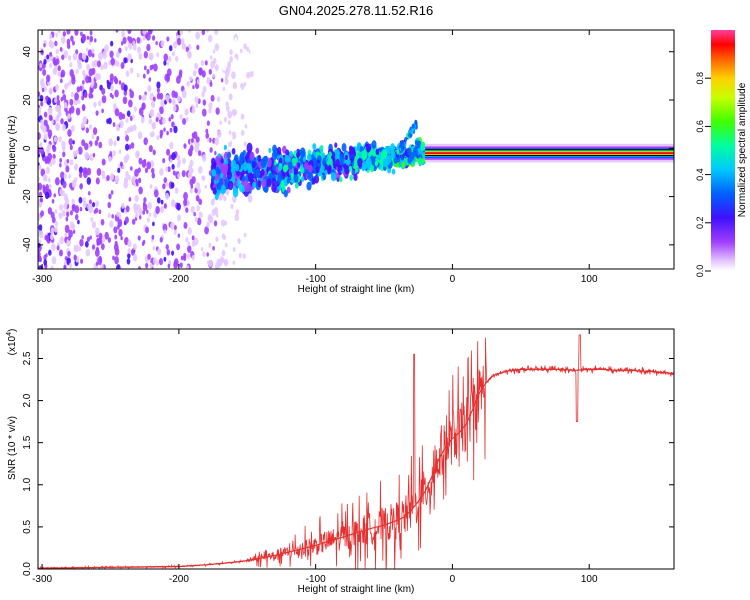 The image size is (750, 600). What do you see at coordinates (316, 579) in the screenshot?
I see `snr-x-tick-label: -100` at bounding box center [316, 579].